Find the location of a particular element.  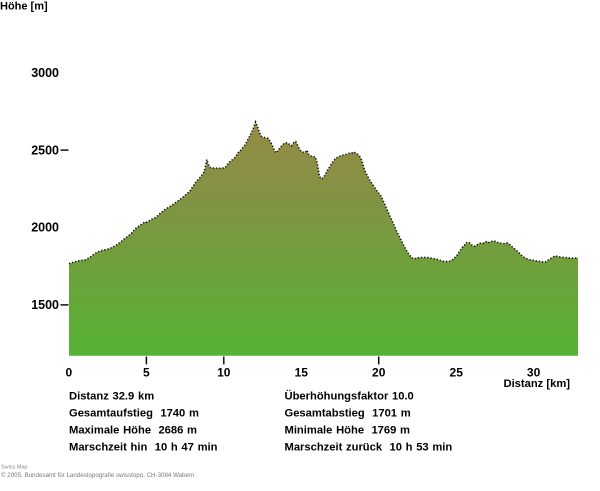

svg-text: Swiss Map is located at coordinates (14, 468).